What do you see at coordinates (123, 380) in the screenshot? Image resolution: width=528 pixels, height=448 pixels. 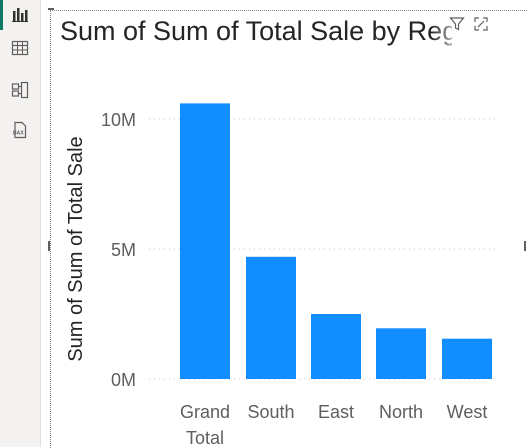 I see `y-tick-label: 0M` at bounding box center [123, 380].